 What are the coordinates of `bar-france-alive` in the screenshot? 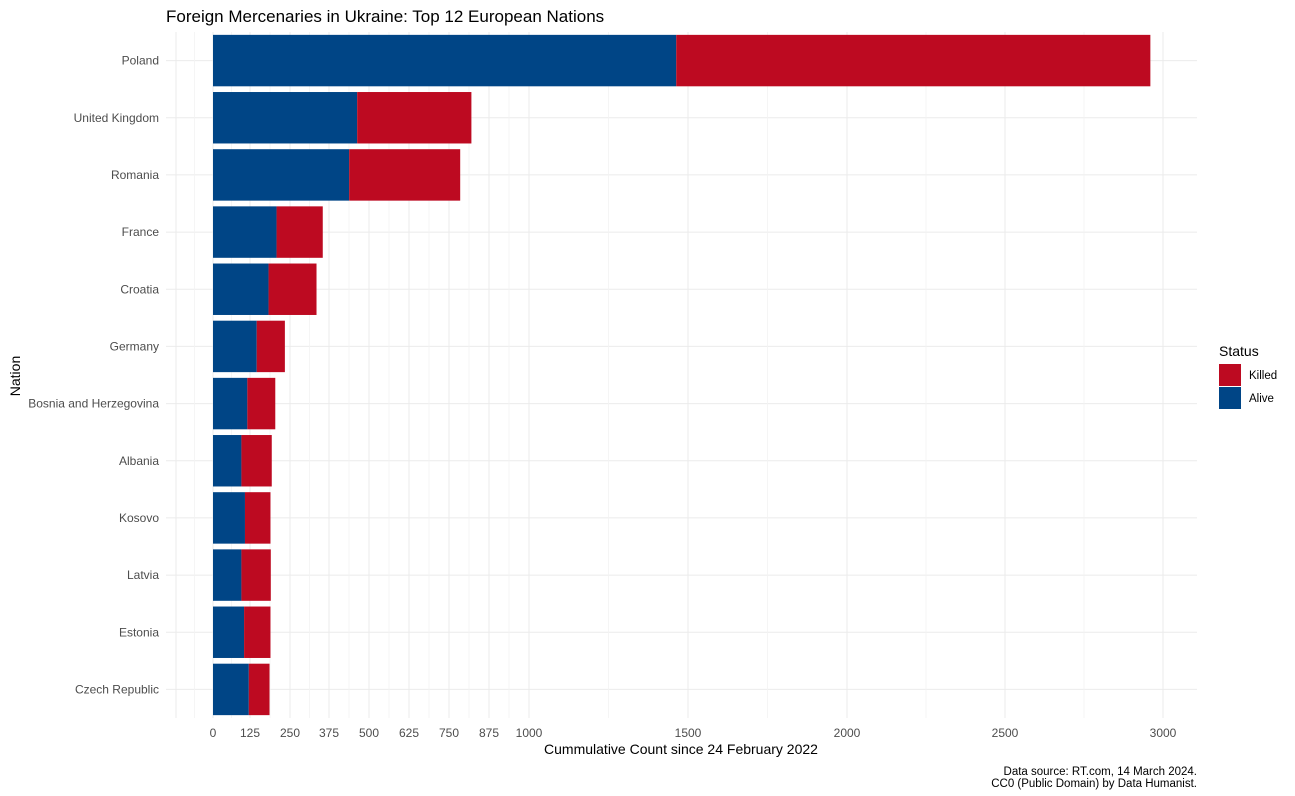 It's located at (245, 232).